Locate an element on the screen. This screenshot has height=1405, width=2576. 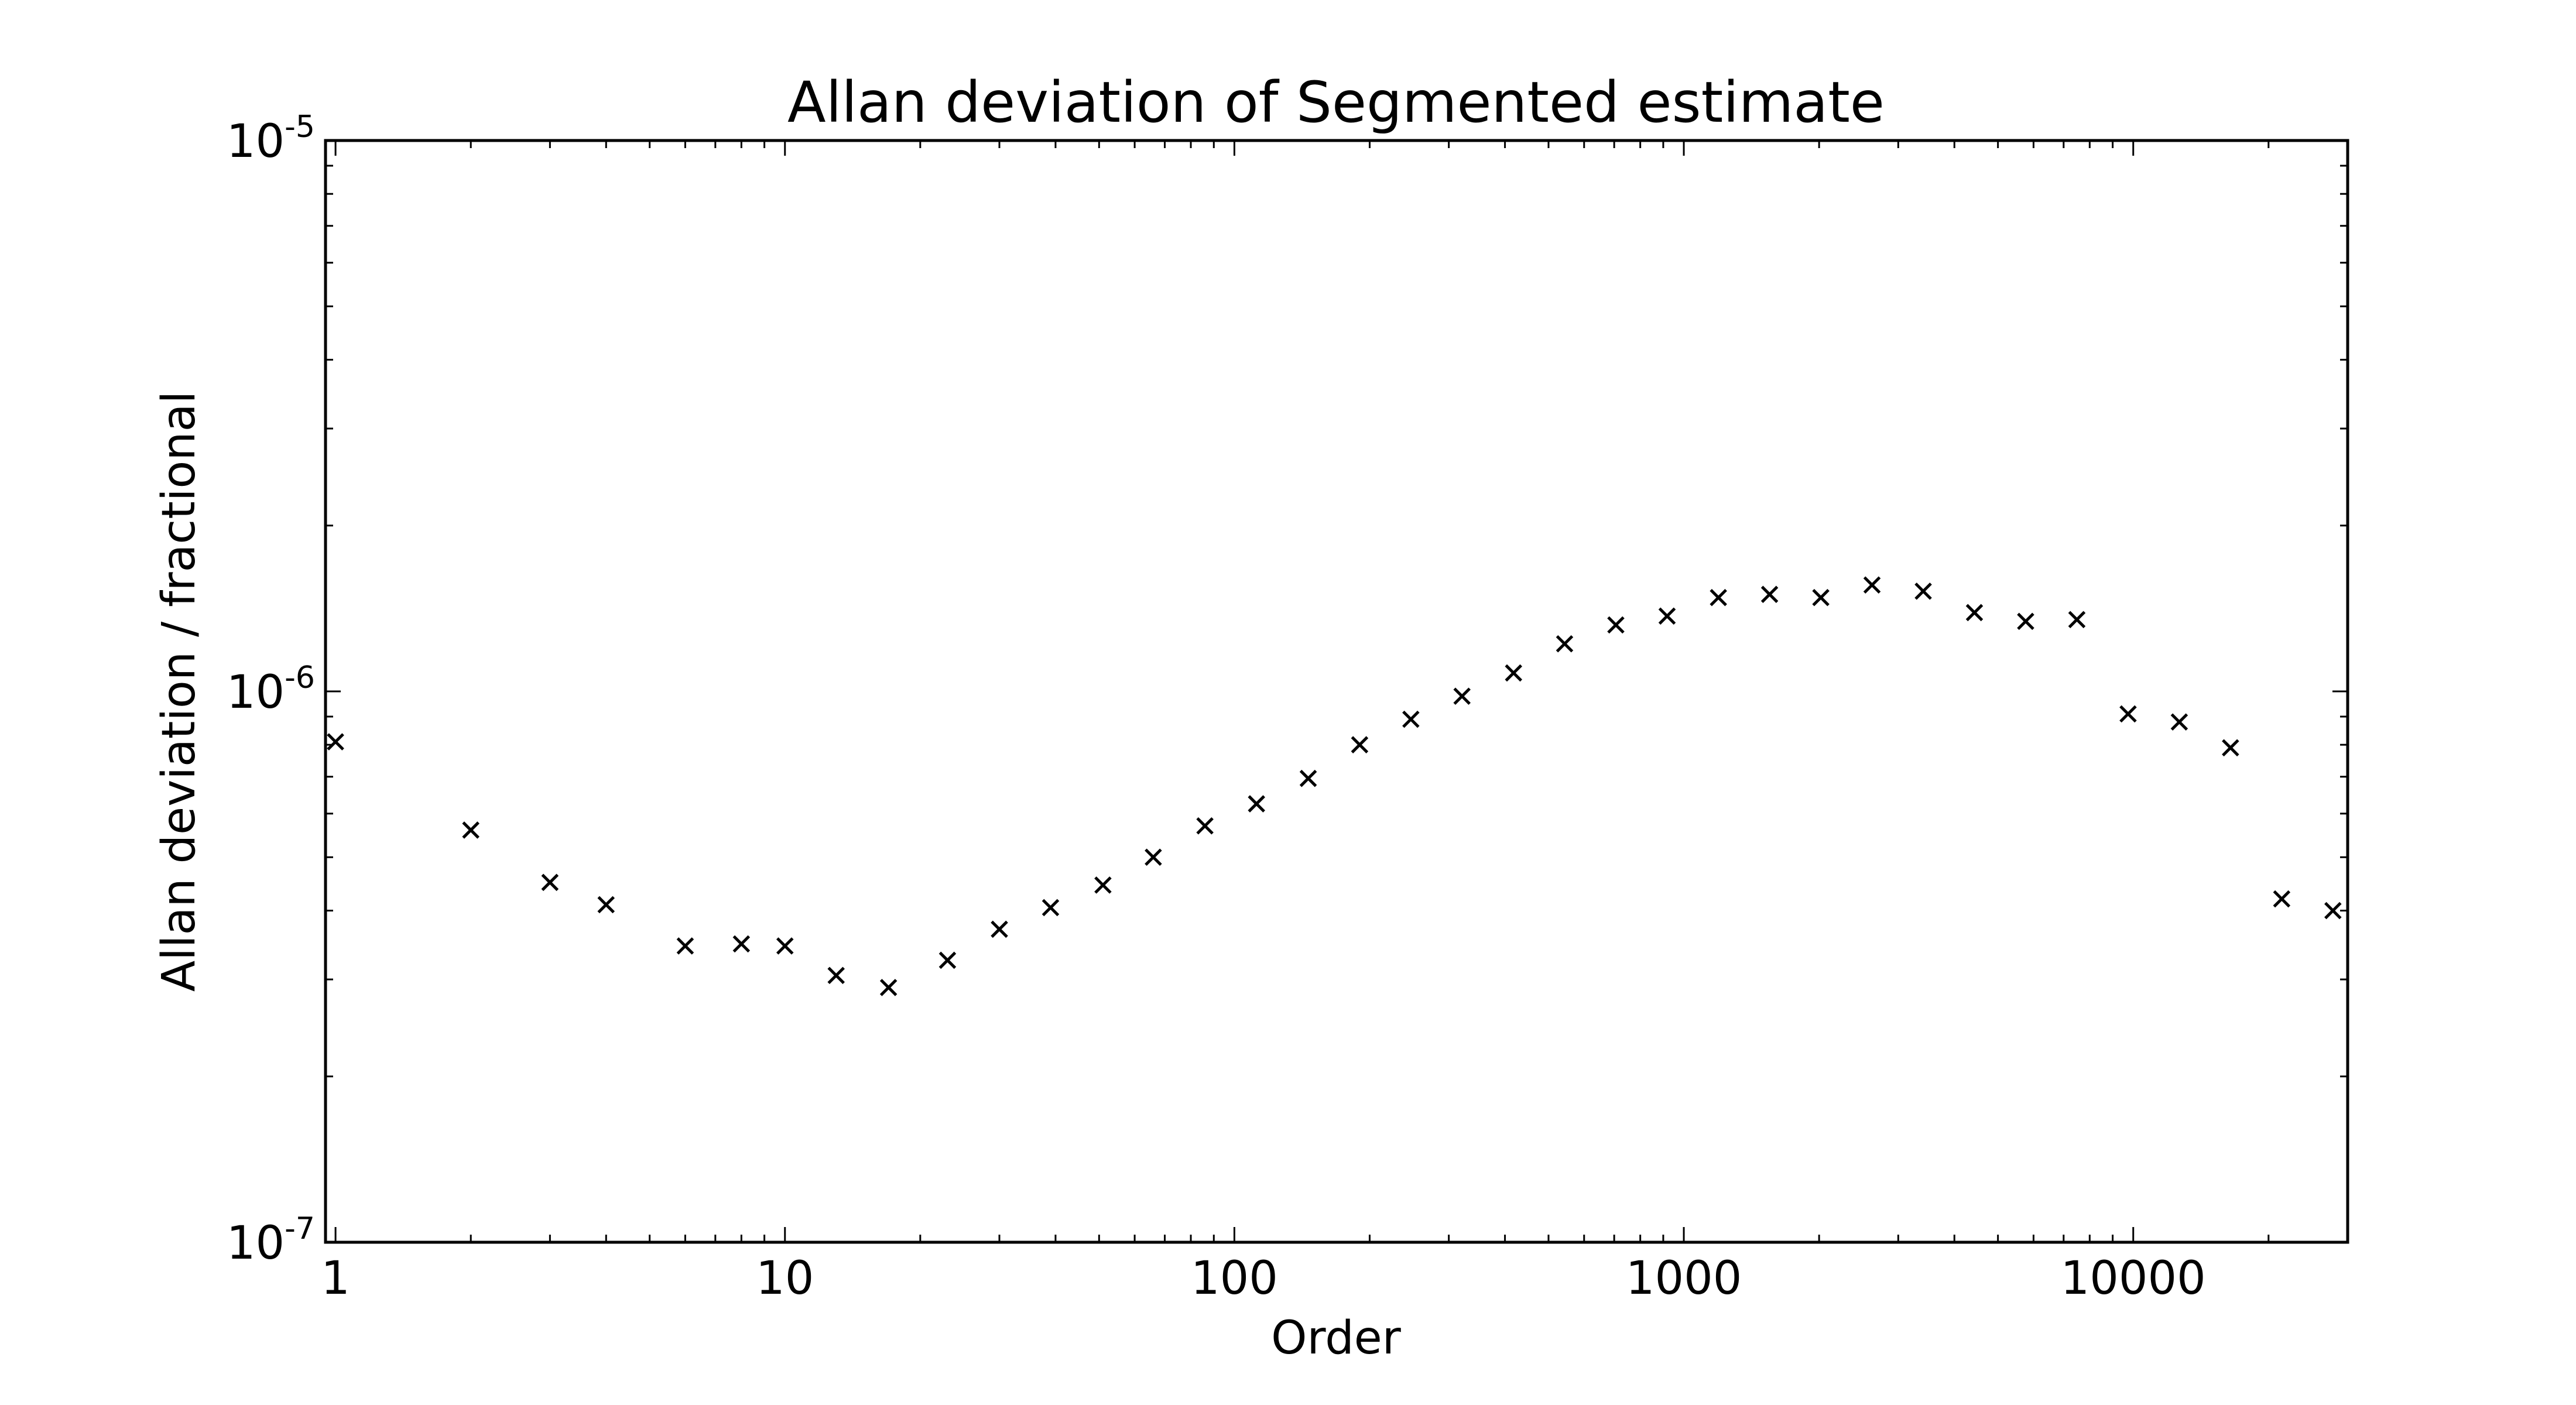
x-tick-label: 1 is located at coordinates (335, 1279).